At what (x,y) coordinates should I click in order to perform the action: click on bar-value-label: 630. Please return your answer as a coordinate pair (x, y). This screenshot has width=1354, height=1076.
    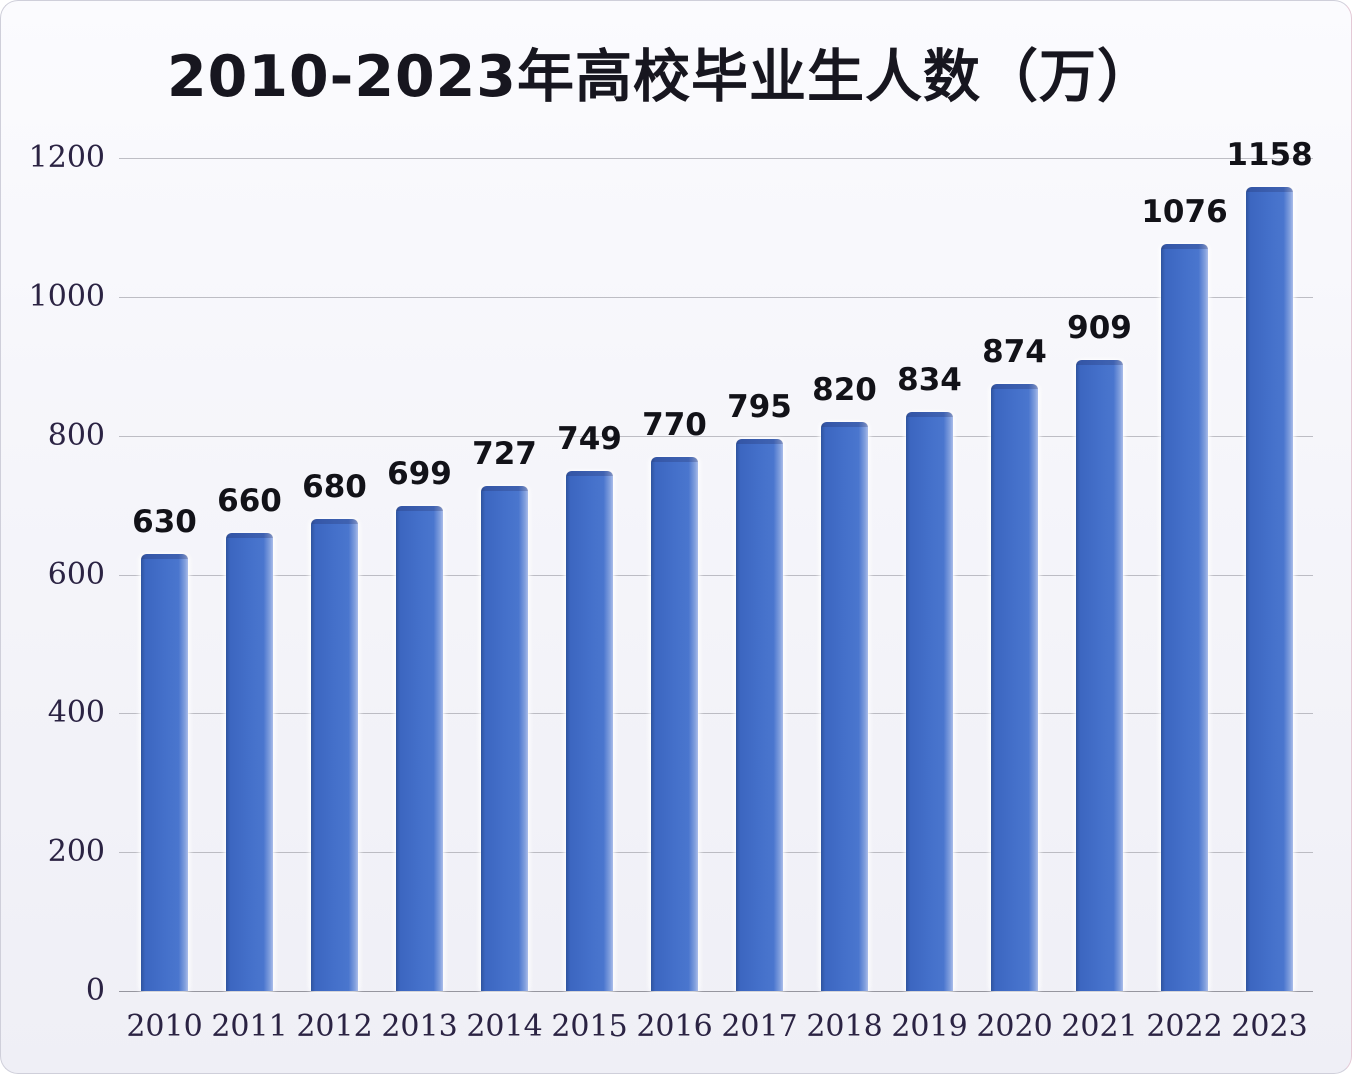
    Looking at the image, I should click on (164, 521).